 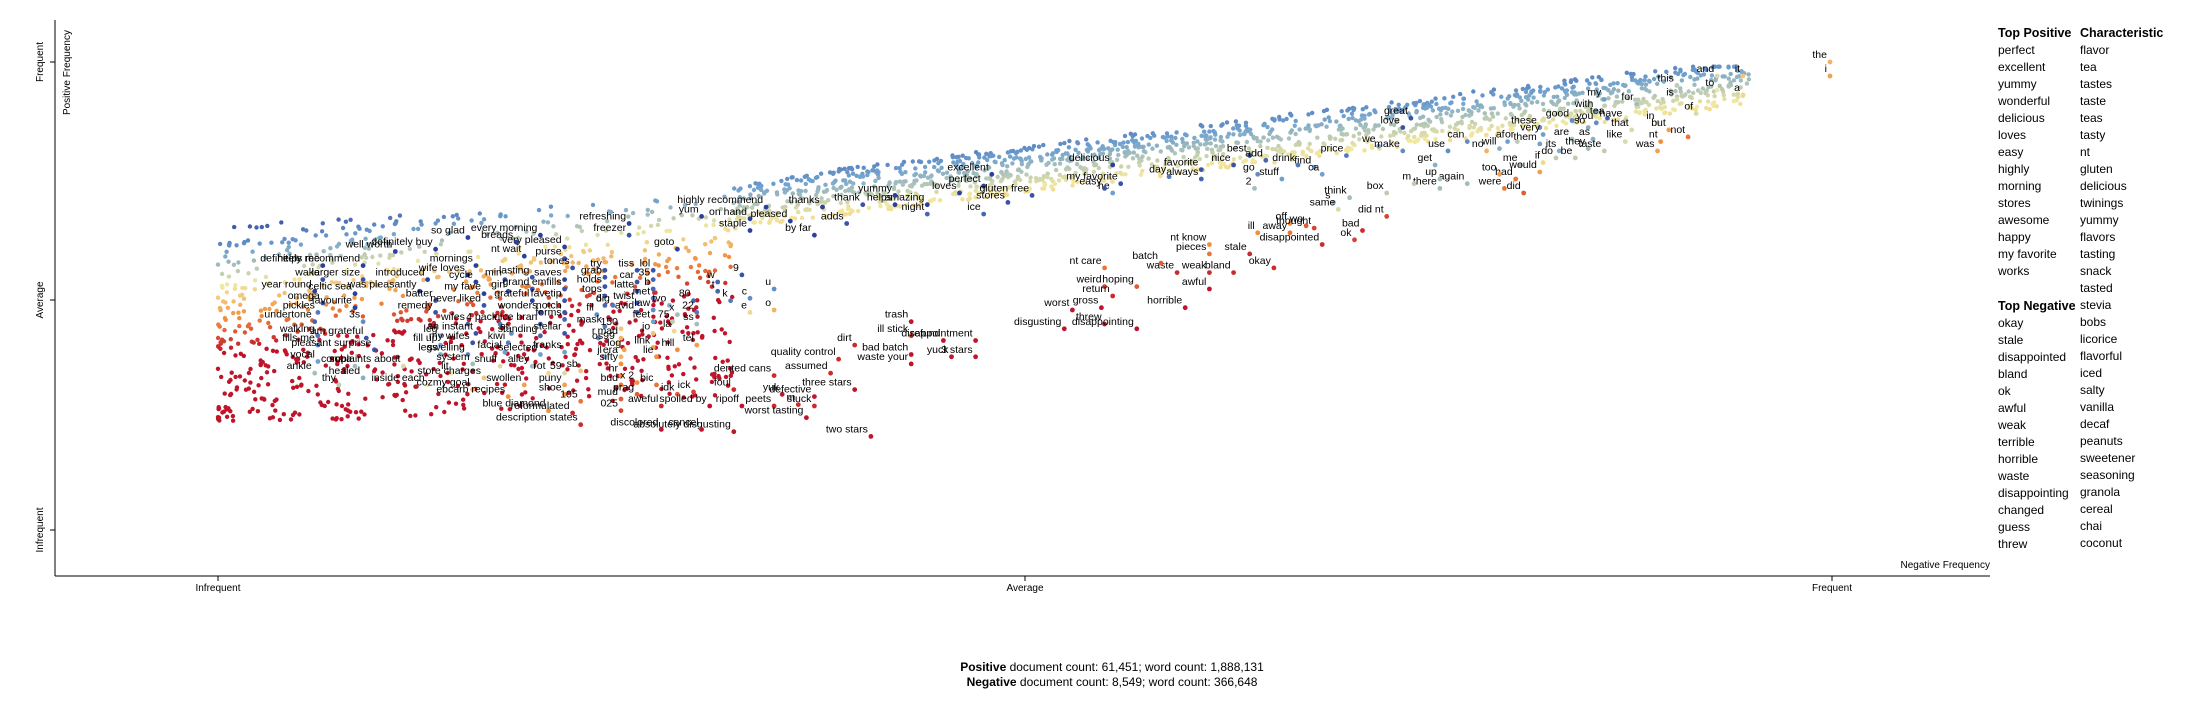 What do you see at coordinates (1251, 226) in the screenshot?
I see `term-label: ill` at bounding box center [1251, 226].